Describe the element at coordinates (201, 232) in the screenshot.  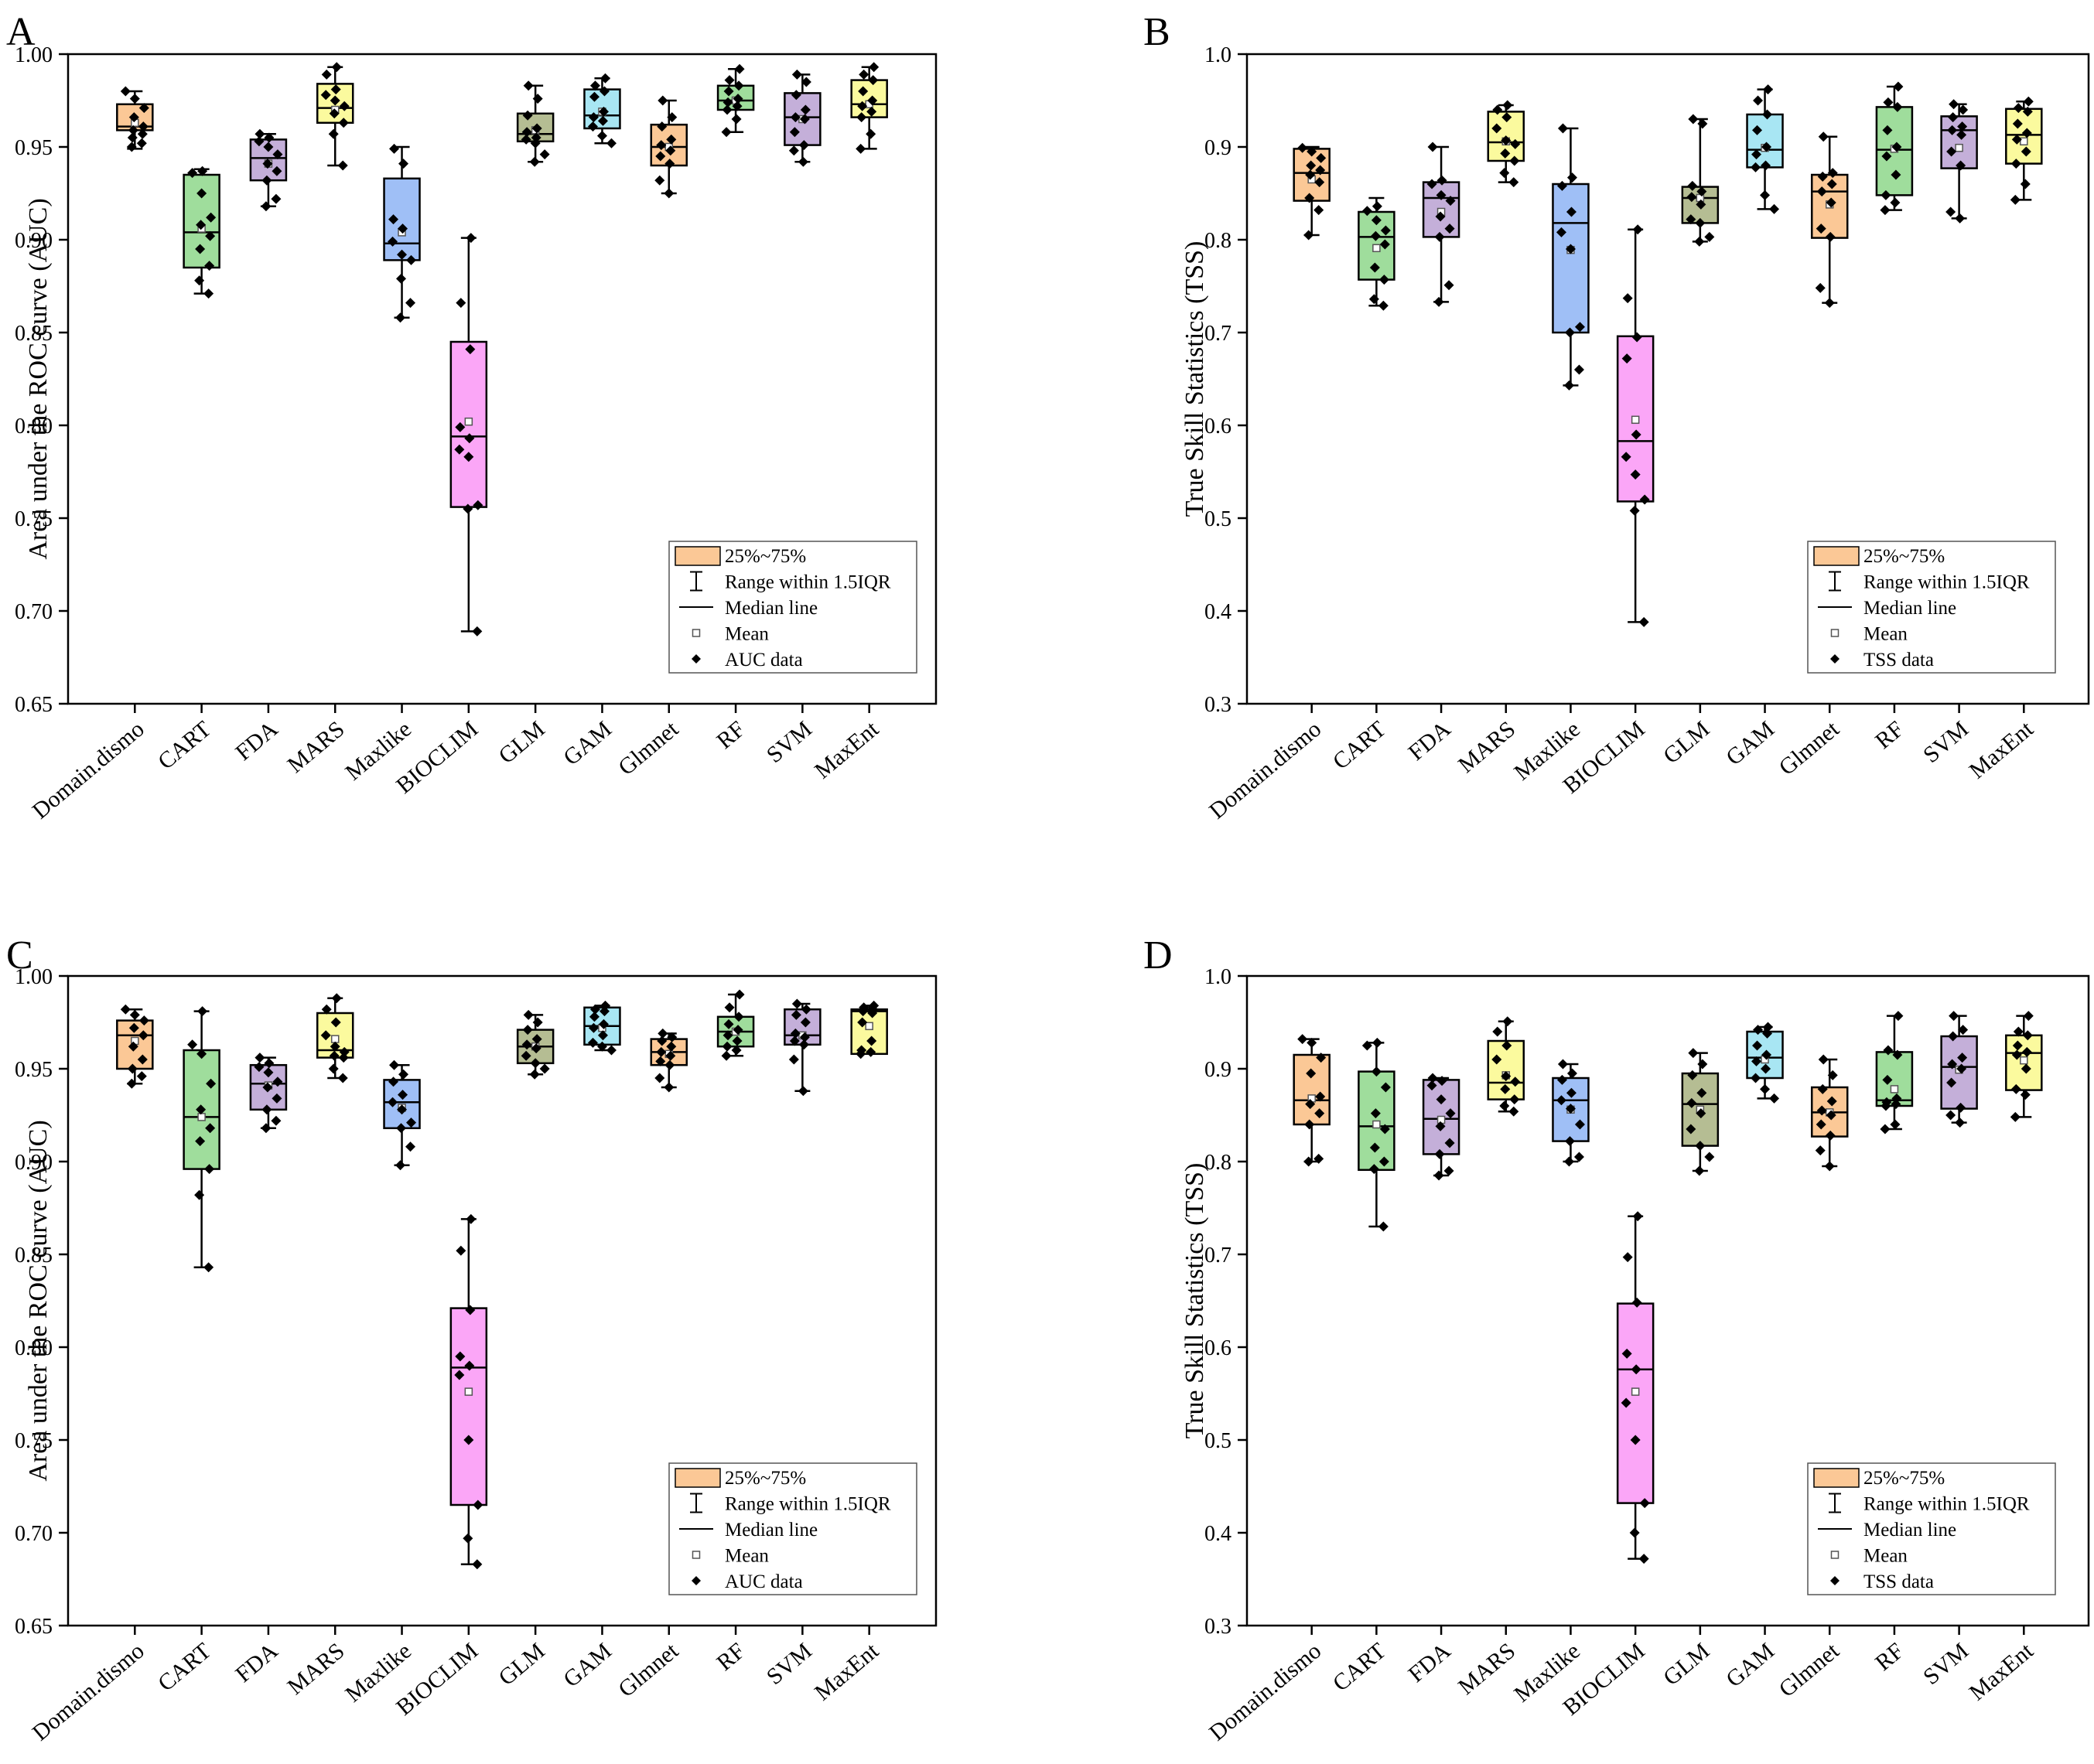
I see `box-cart-a` at that location.